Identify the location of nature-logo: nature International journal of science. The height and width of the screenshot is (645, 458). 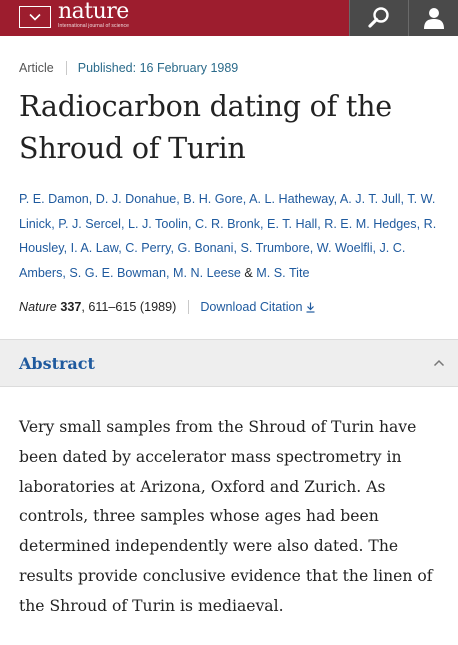
(93, 19).